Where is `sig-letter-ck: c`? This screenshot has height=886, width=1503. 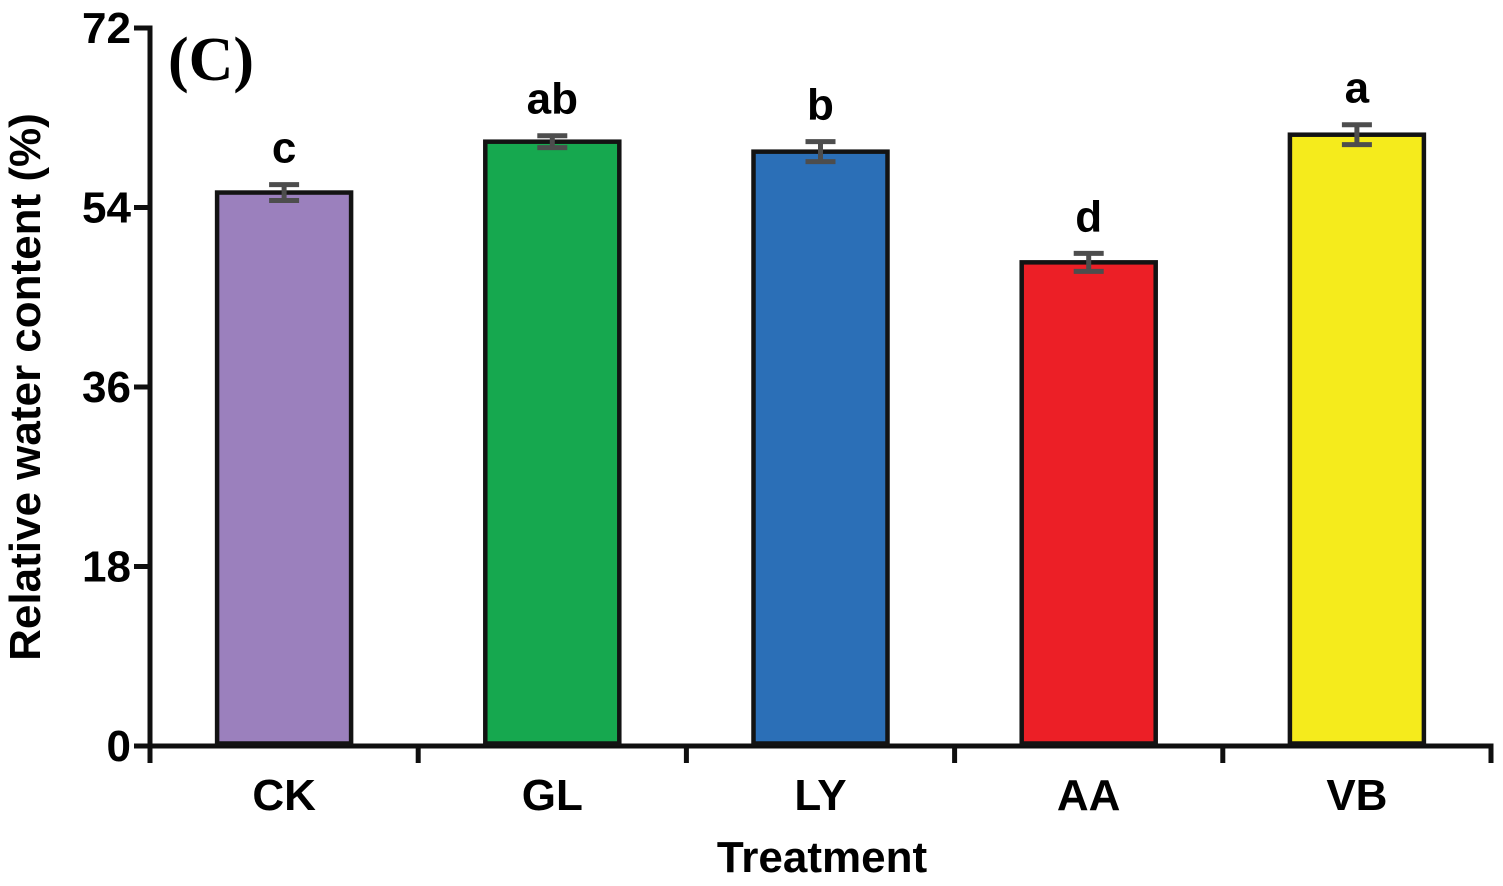 sig-letter-ck: c is located at coordinates (284, 148).